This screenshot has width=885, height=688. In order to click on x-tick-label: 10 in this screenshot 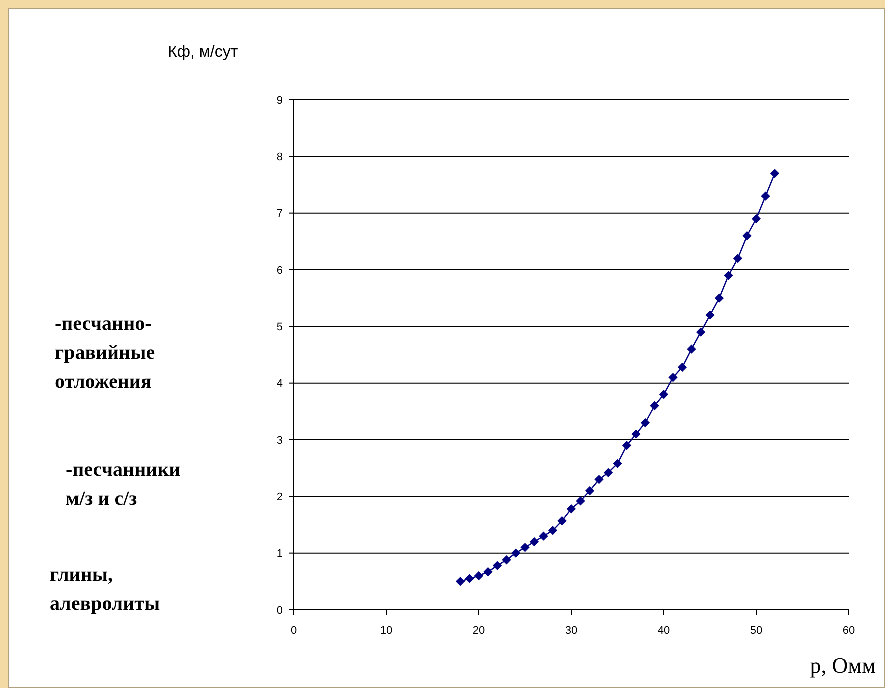, I will do `click(386, 631)`.